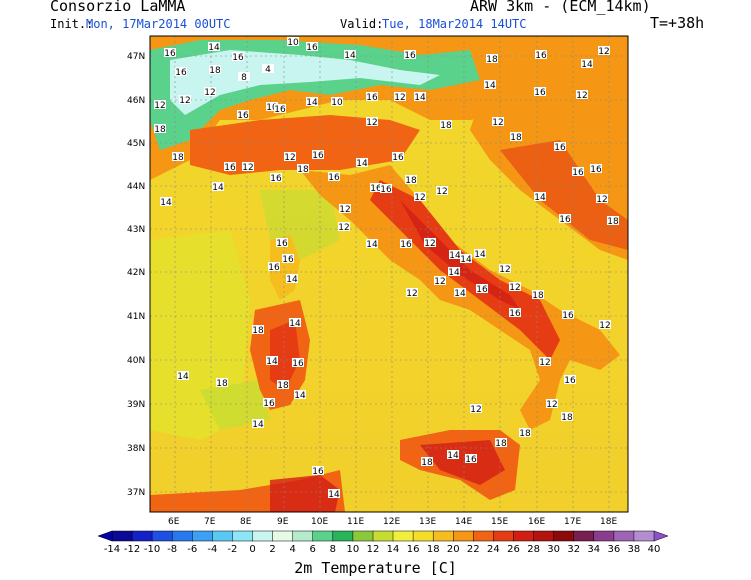 This screenshot has height=580, width=751. I want to click on lon-label: 11E, so click(355, 522).